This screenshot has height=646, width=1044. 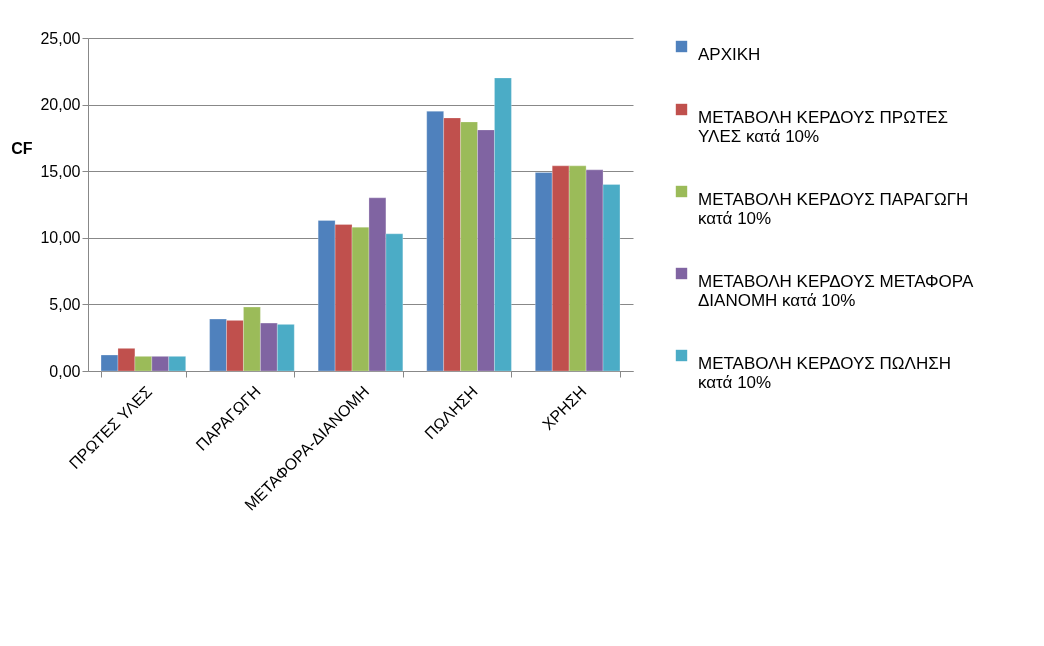 What do you see at coordinates (60, 171) in the screenshot?
I see `y-tick-label: 15,00` at bounding box center [60, 171].